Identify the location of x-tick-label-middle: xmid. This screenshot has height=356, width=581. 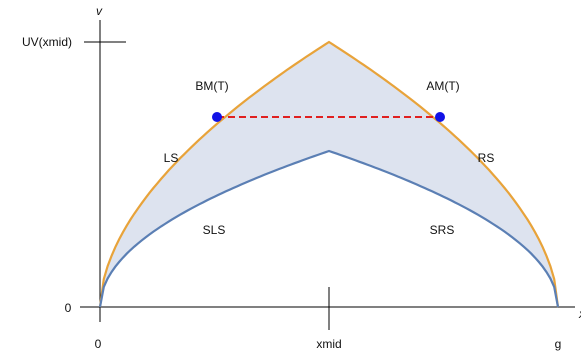
(328, 344).